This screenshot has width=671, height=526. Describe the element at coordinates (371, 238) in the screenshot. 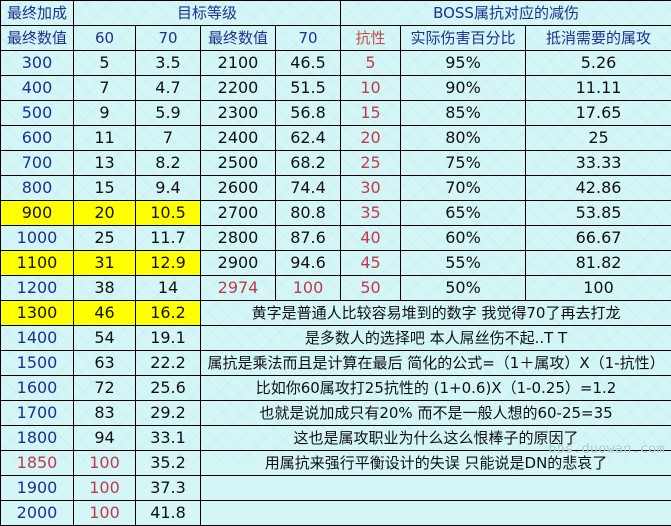

I see `cell-c6: 40` at that location.